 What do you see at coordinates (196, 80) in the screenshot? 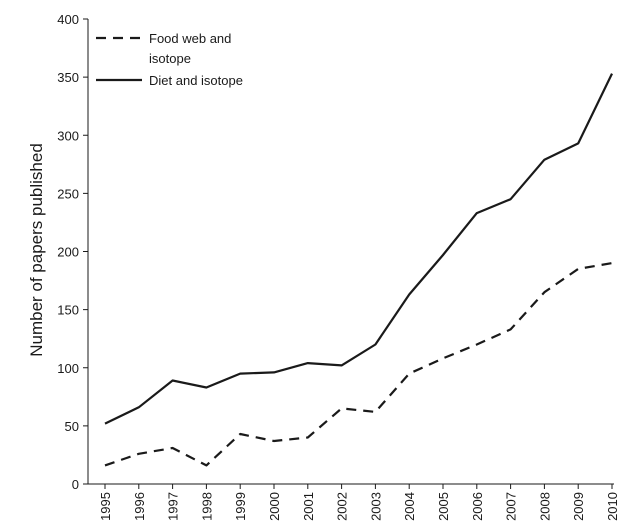
I see `legend-label-2: Diet and isotope` at bounding box center [196, 80].